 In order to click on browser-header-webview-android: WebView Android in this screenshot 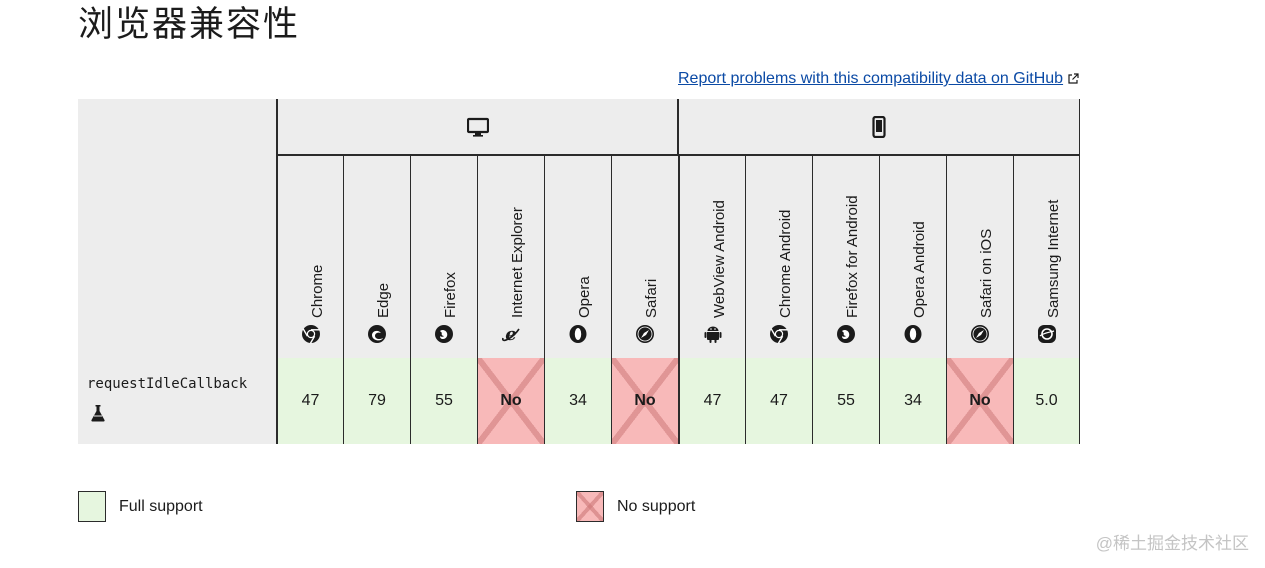, I will do `click(711, 257)`.